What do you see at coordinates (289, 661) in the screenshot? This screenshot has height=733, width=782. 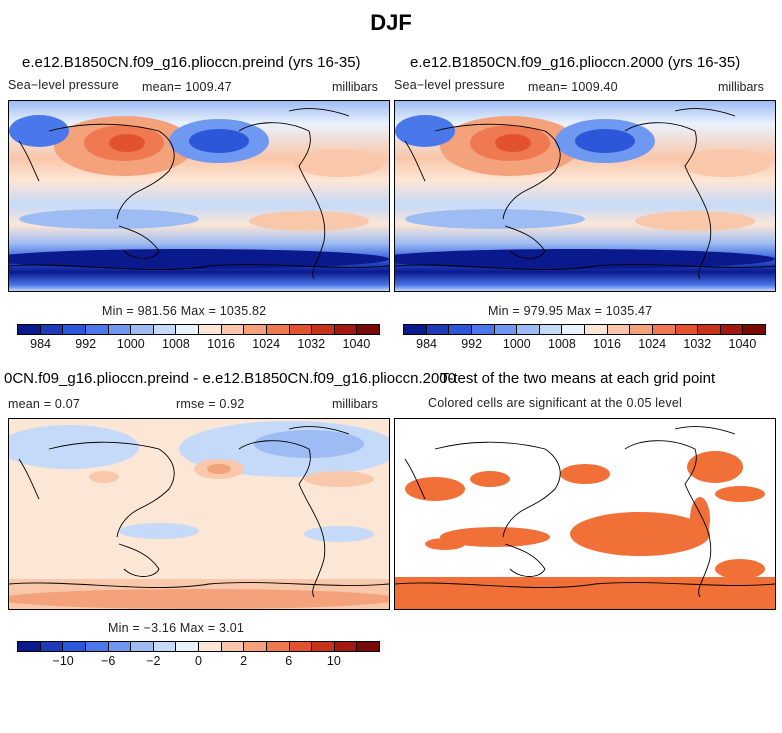 I see `colorbar-tick-label: 6` at bounding box center [289, 661].